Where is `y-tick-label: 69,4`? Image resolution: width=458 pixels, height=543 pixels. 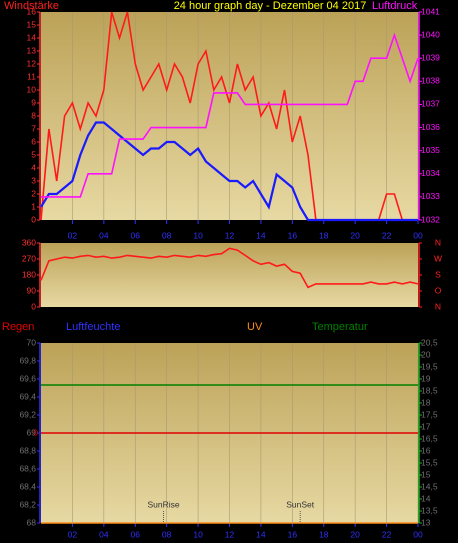
y-tick-label: 69,4 is located at coordinates (27, 396).